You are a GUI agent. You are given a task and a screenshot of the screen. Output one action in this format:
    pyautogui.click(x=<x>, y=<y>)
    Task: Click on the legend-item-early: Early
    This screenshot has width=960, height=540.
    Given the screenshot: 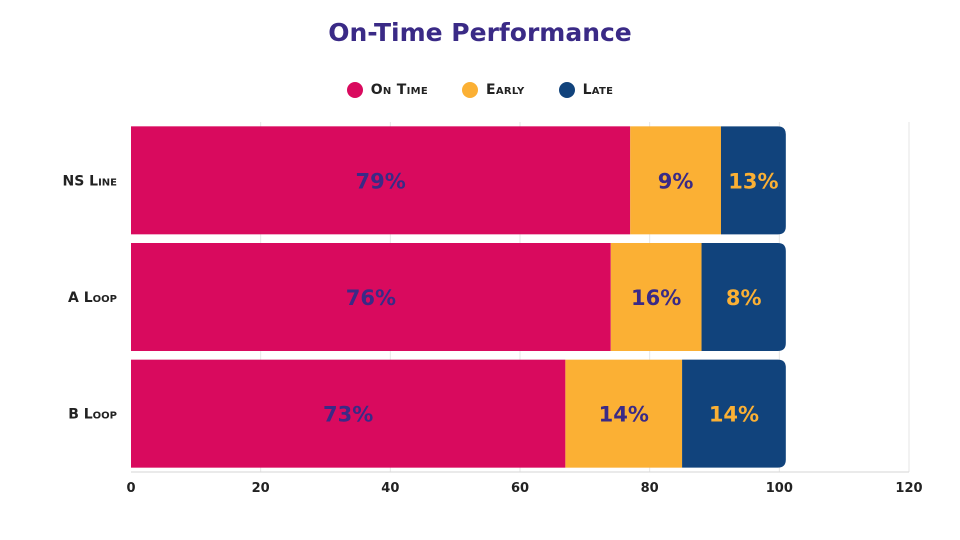 What is the action you would take?
    pyautogui.click(x=493, y=90)
    